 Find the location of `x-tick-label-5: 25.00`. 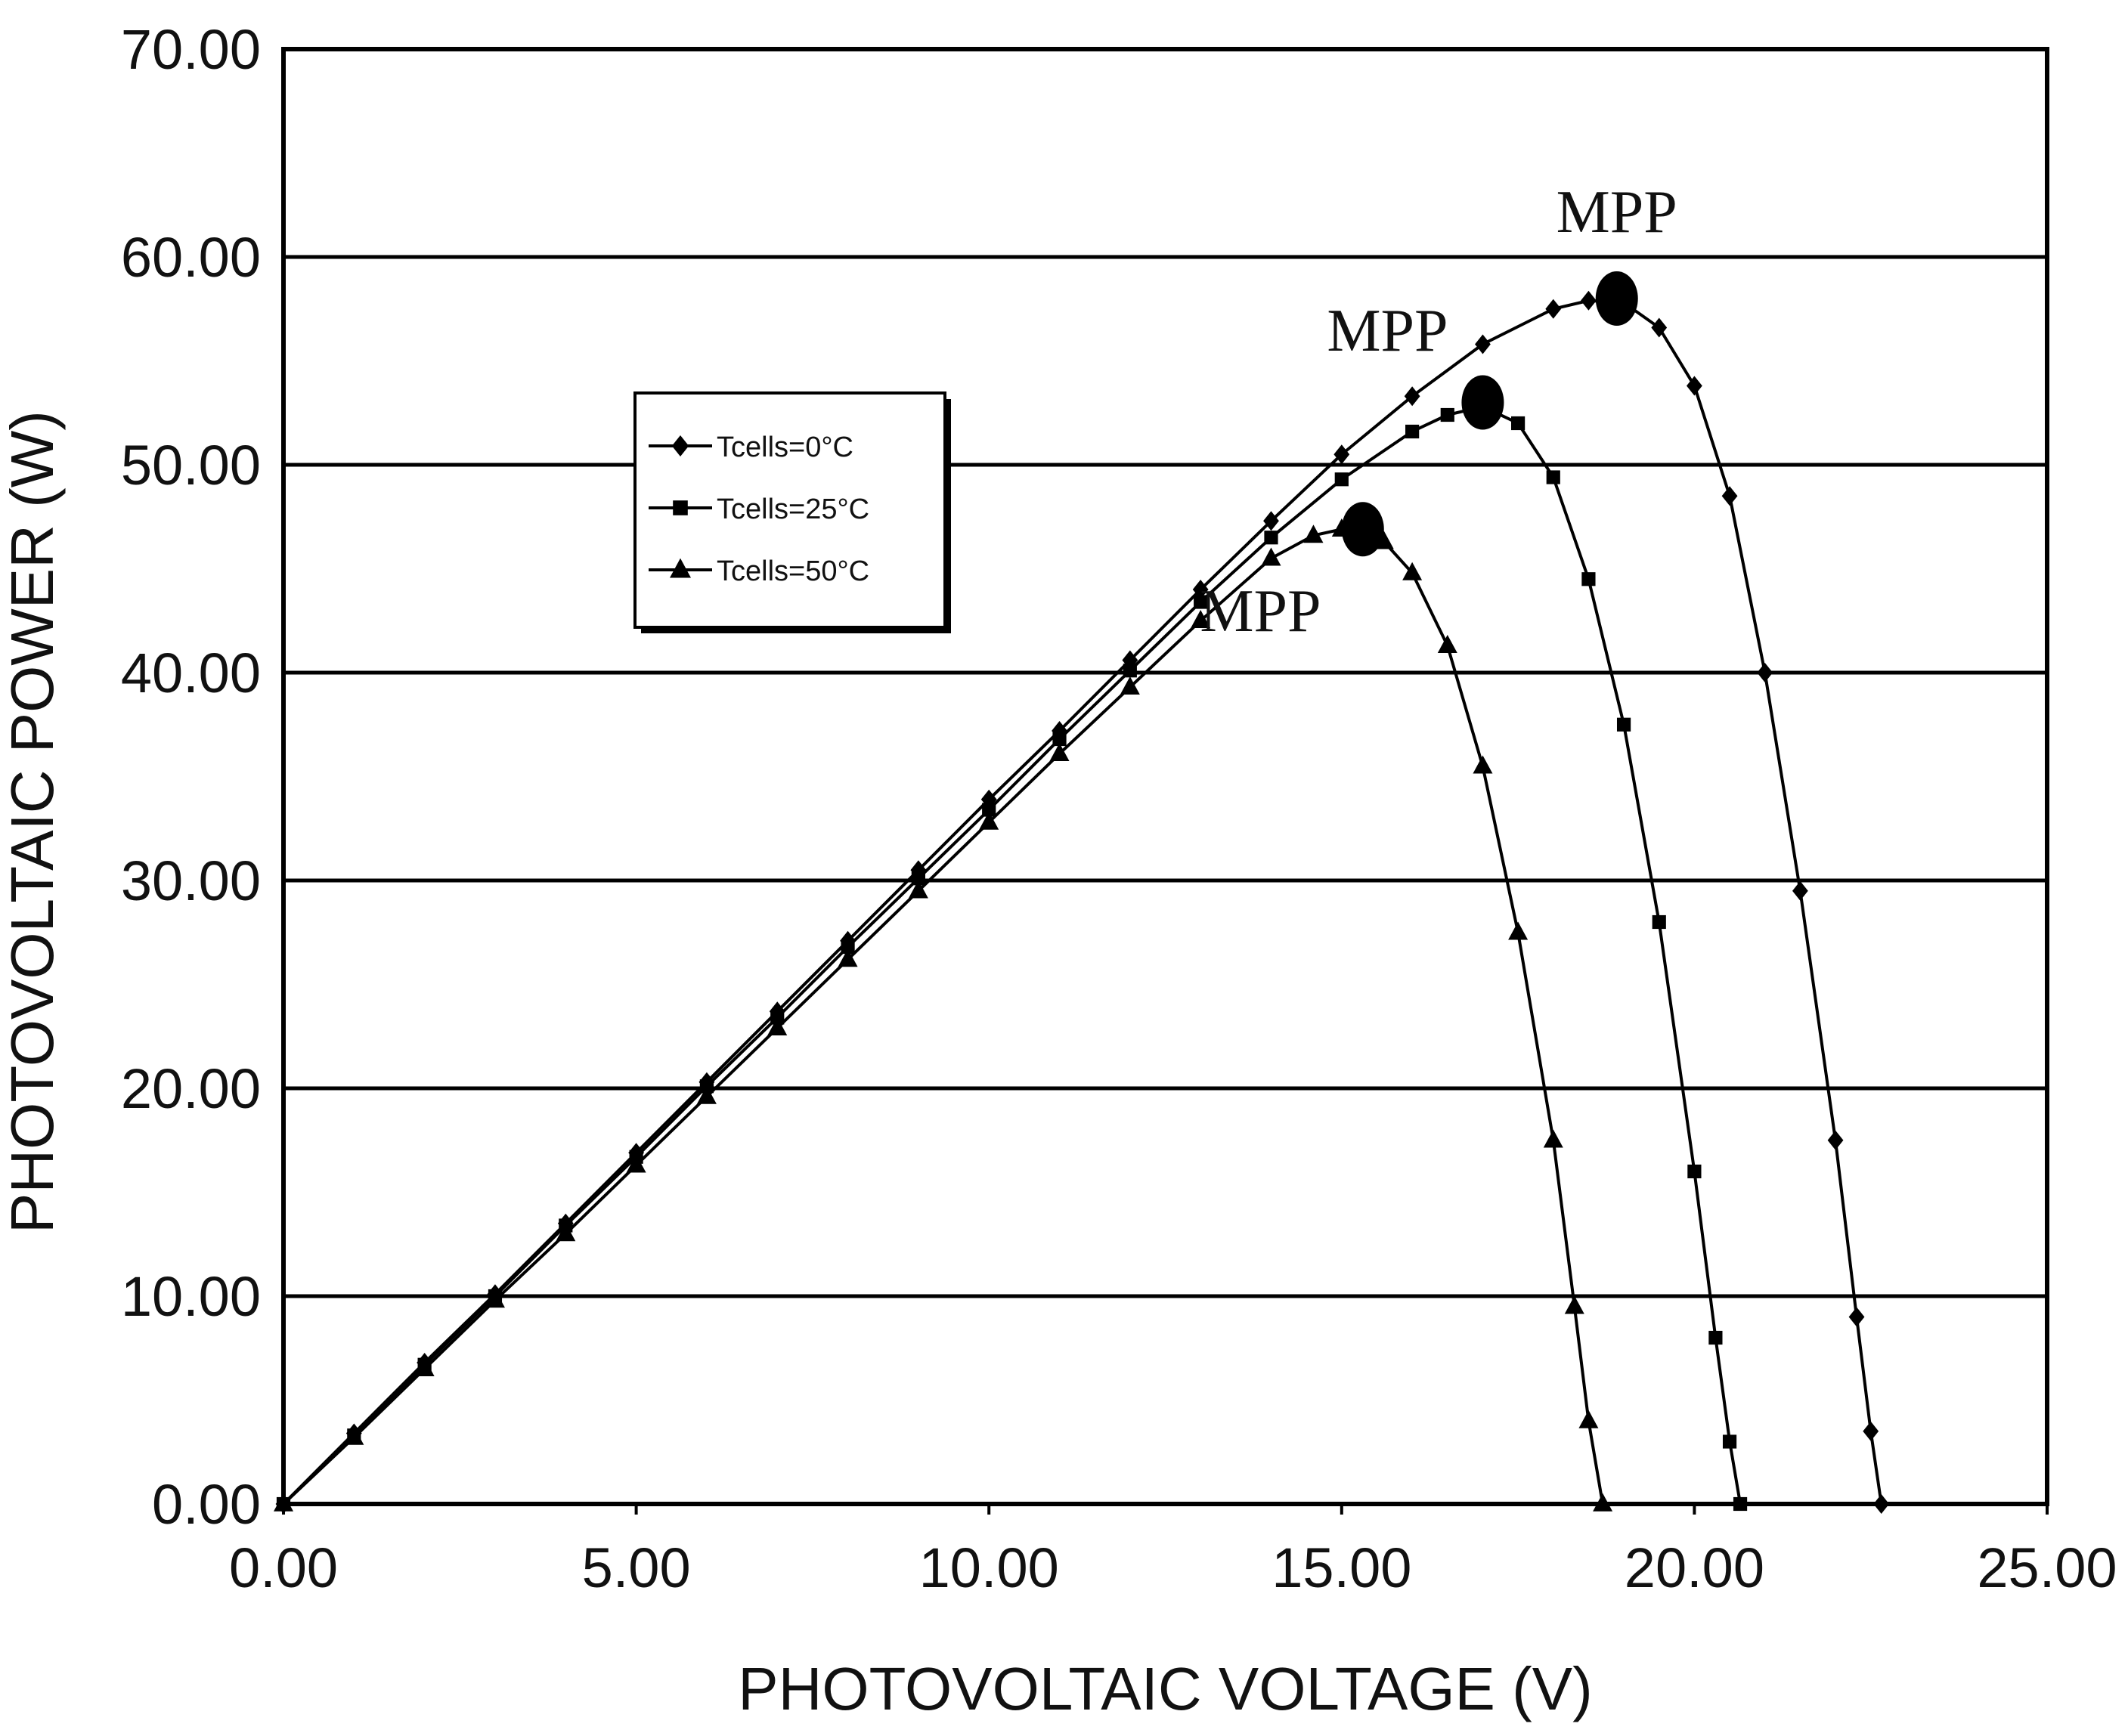

x-tick-label-5: 25.00 is located at coordinates (2047, 1567).